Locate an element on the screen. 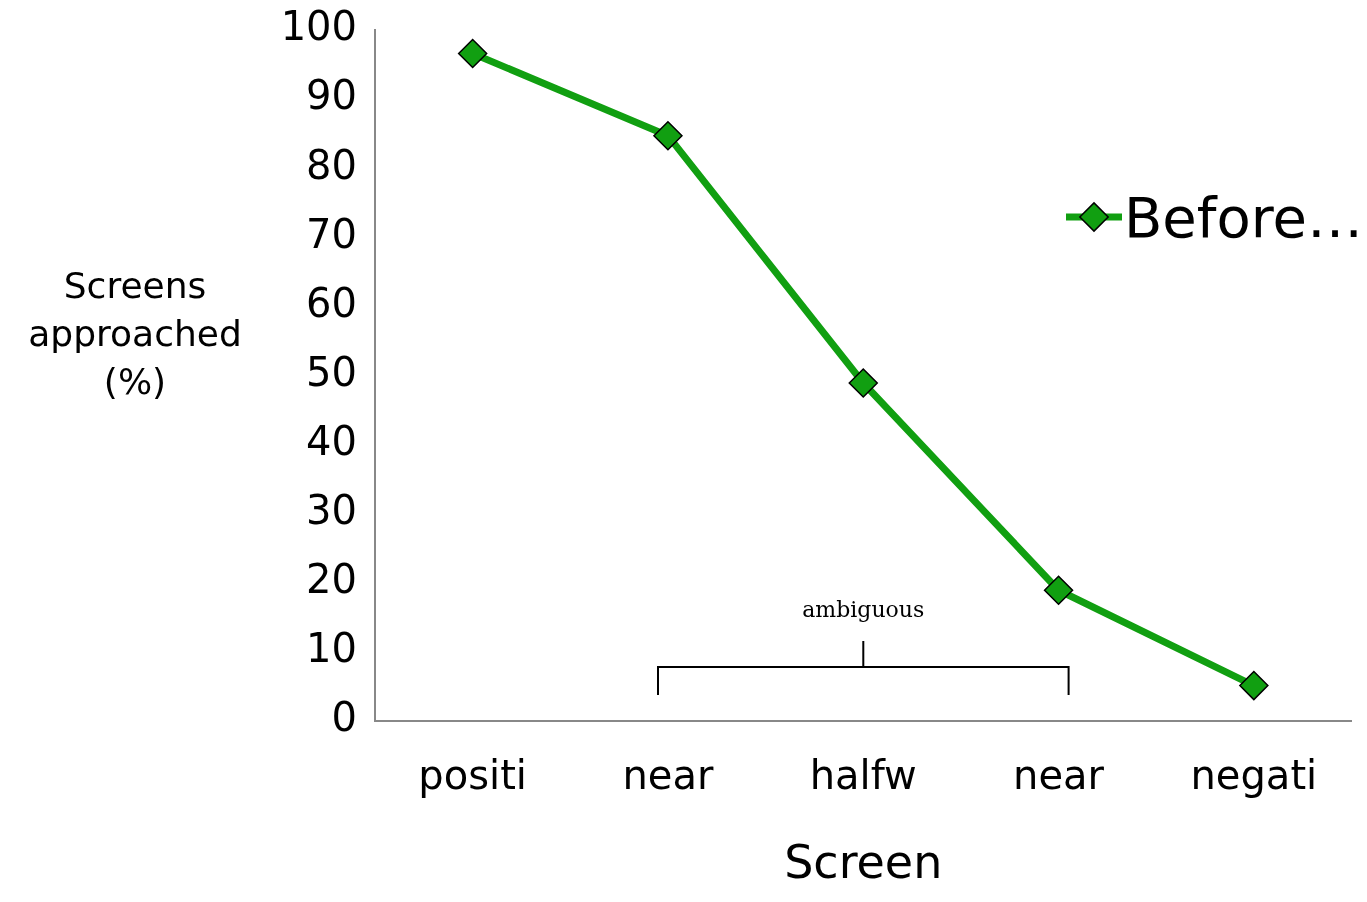 This screenshot has height=902, width=1367. y-tick-label: 90 is located at coordinates (331, 95).